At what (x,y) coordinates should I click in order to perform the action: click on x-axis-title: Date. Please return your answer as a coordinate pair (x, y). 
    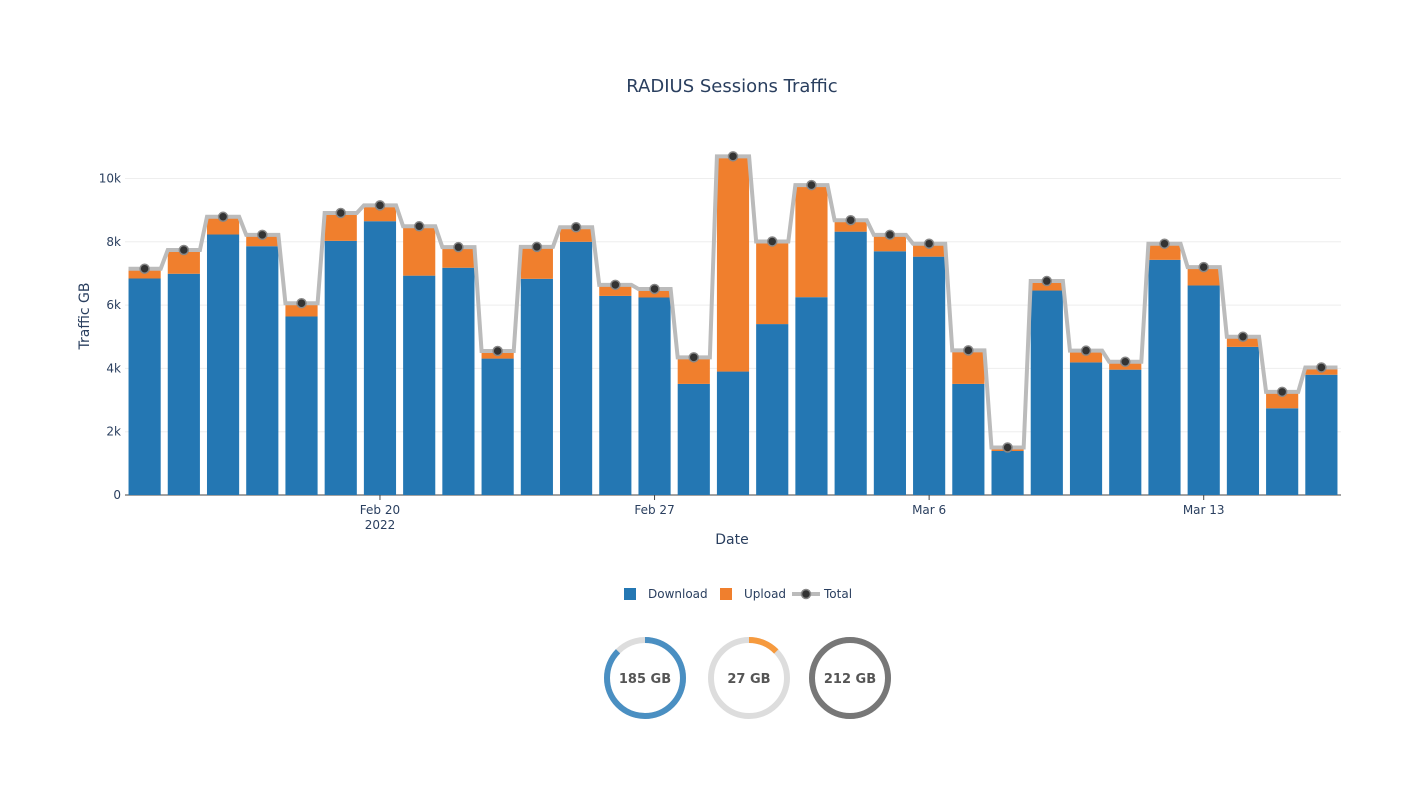
    Looking at the image, I should click on (731, 540).